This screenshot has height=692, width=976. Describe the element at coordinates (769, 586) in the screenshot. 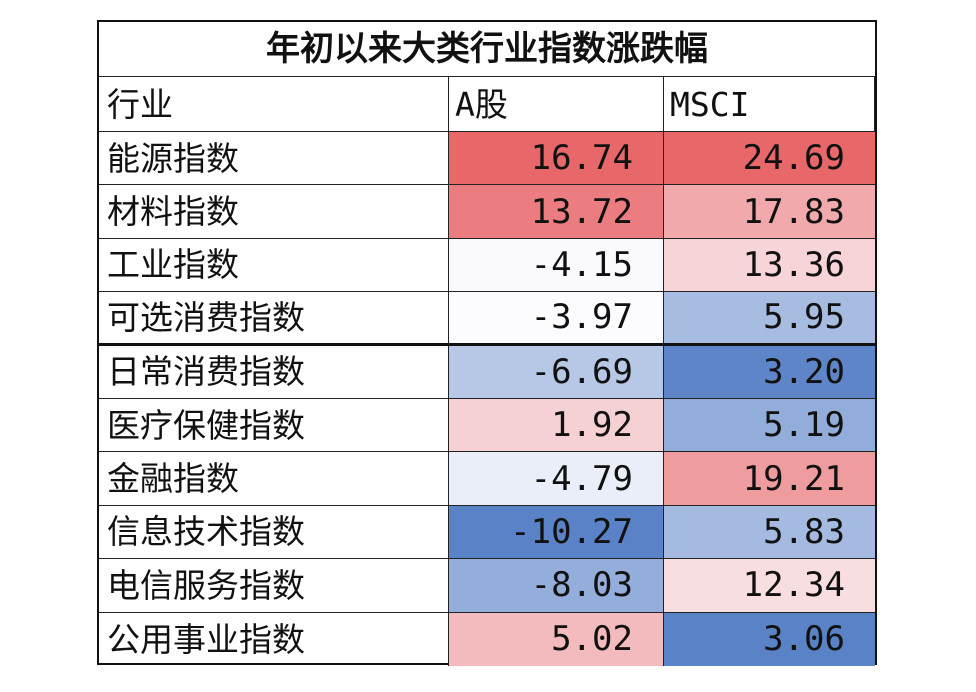

I see `value-cell: 12.34` at that location.